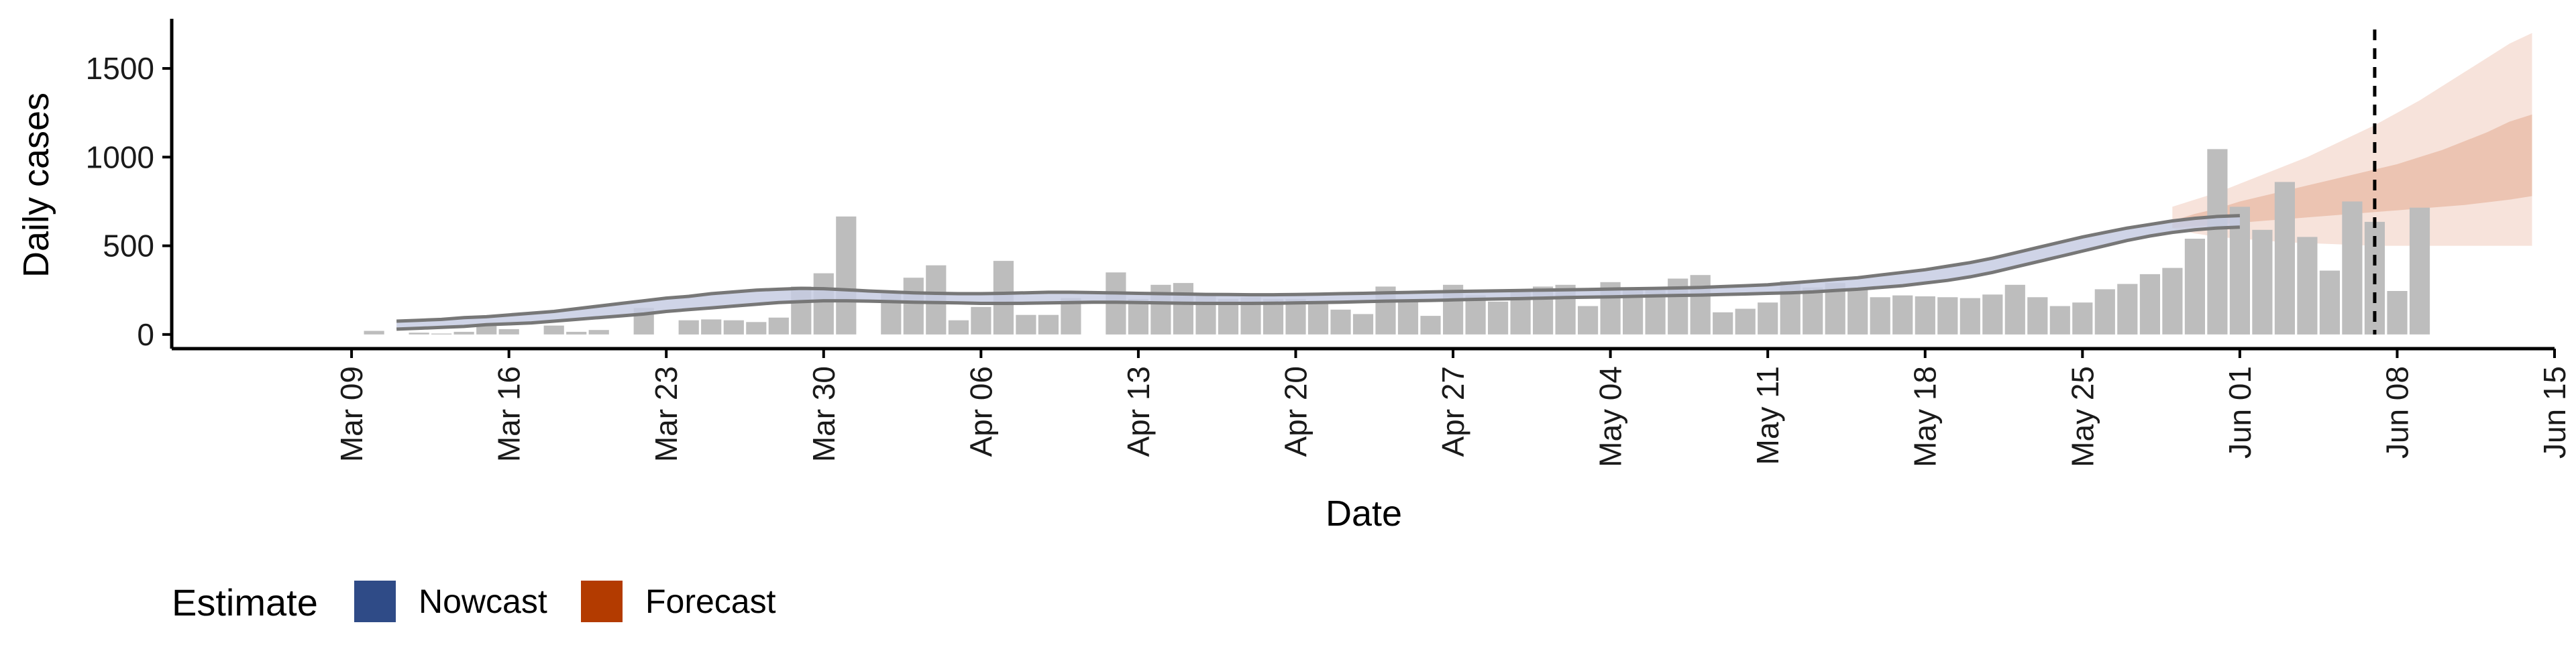 This screenshot has width=2576, height=647. I want to click on nowcast-layer, so click(1318, 272).